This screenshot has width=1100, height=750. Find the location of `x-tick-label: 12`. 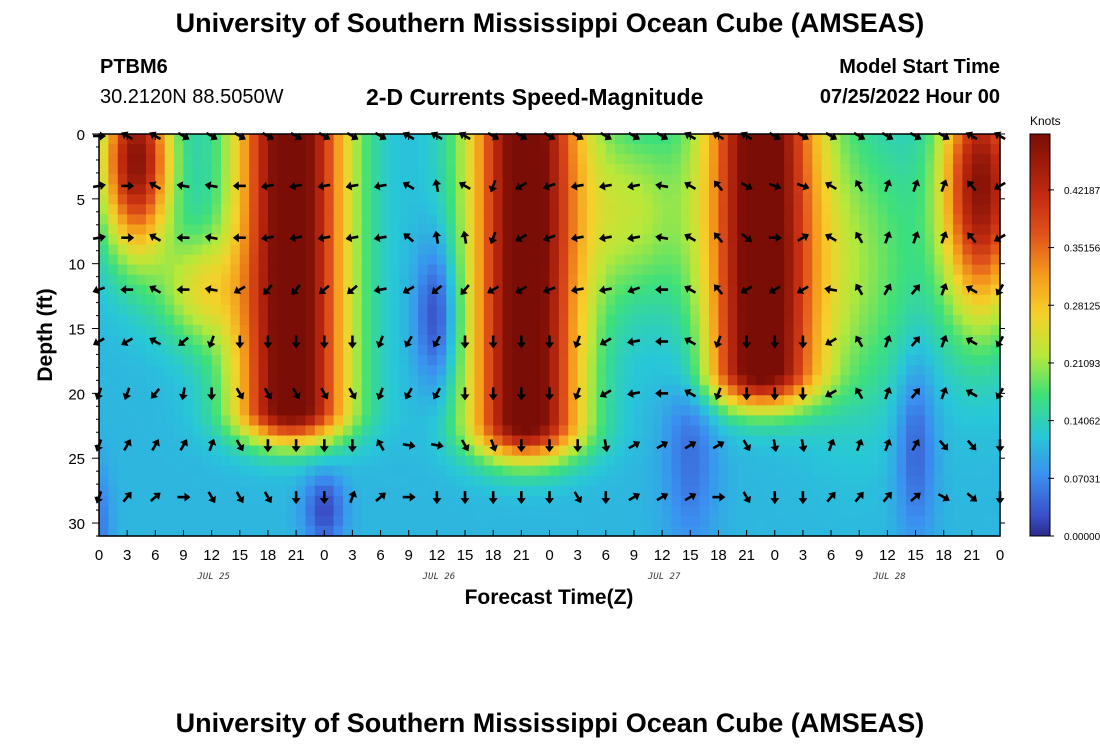

x-tick-label: 12 is located at coordinates (887, 555).